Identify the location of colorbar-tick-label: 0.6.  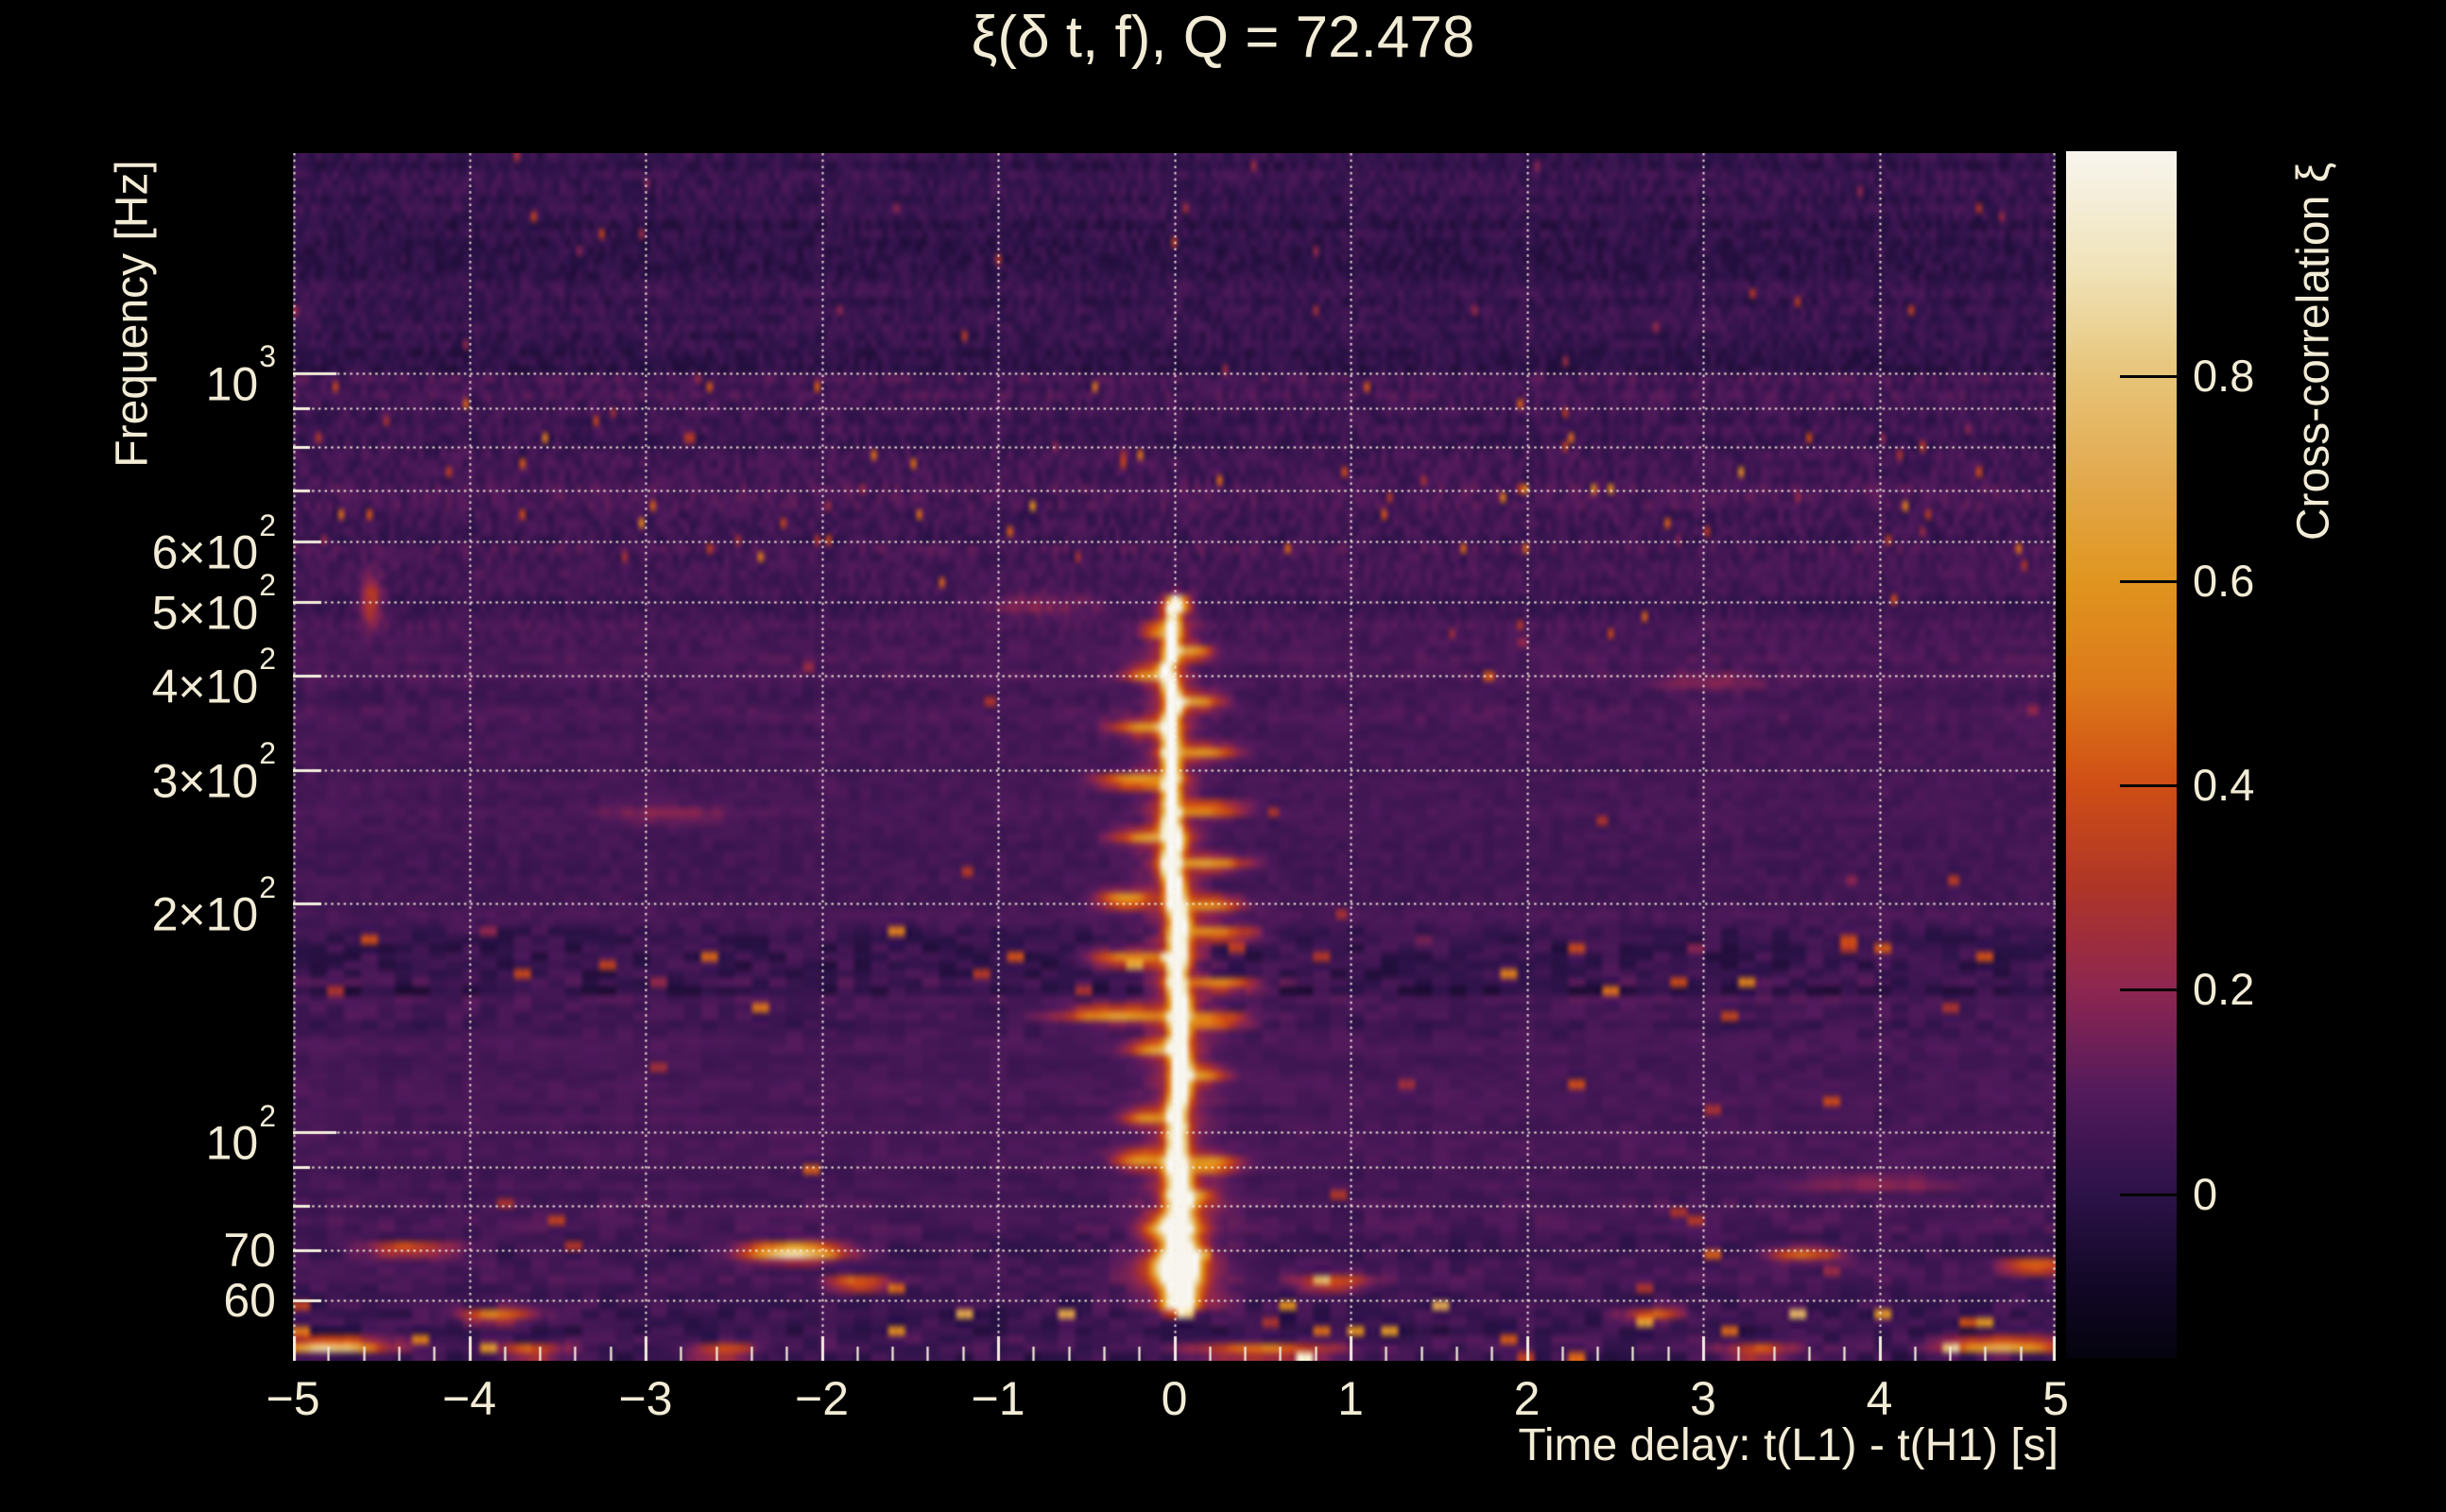
(2224, 580).